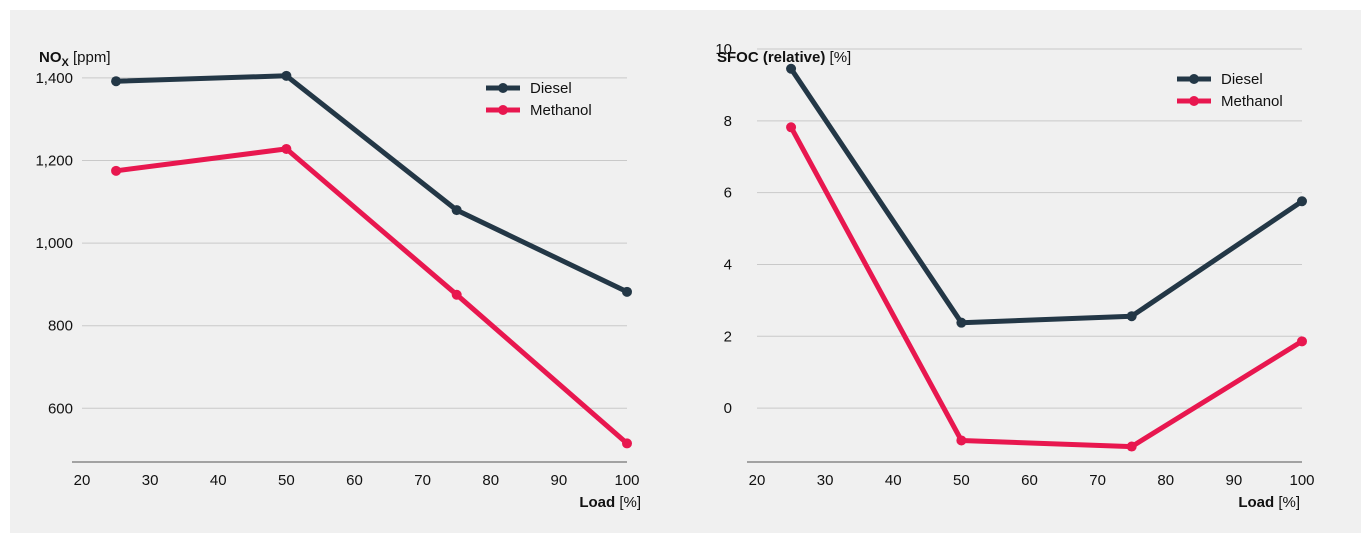  I want to click on chart2-xtick-label: 40, so click(893, 480).